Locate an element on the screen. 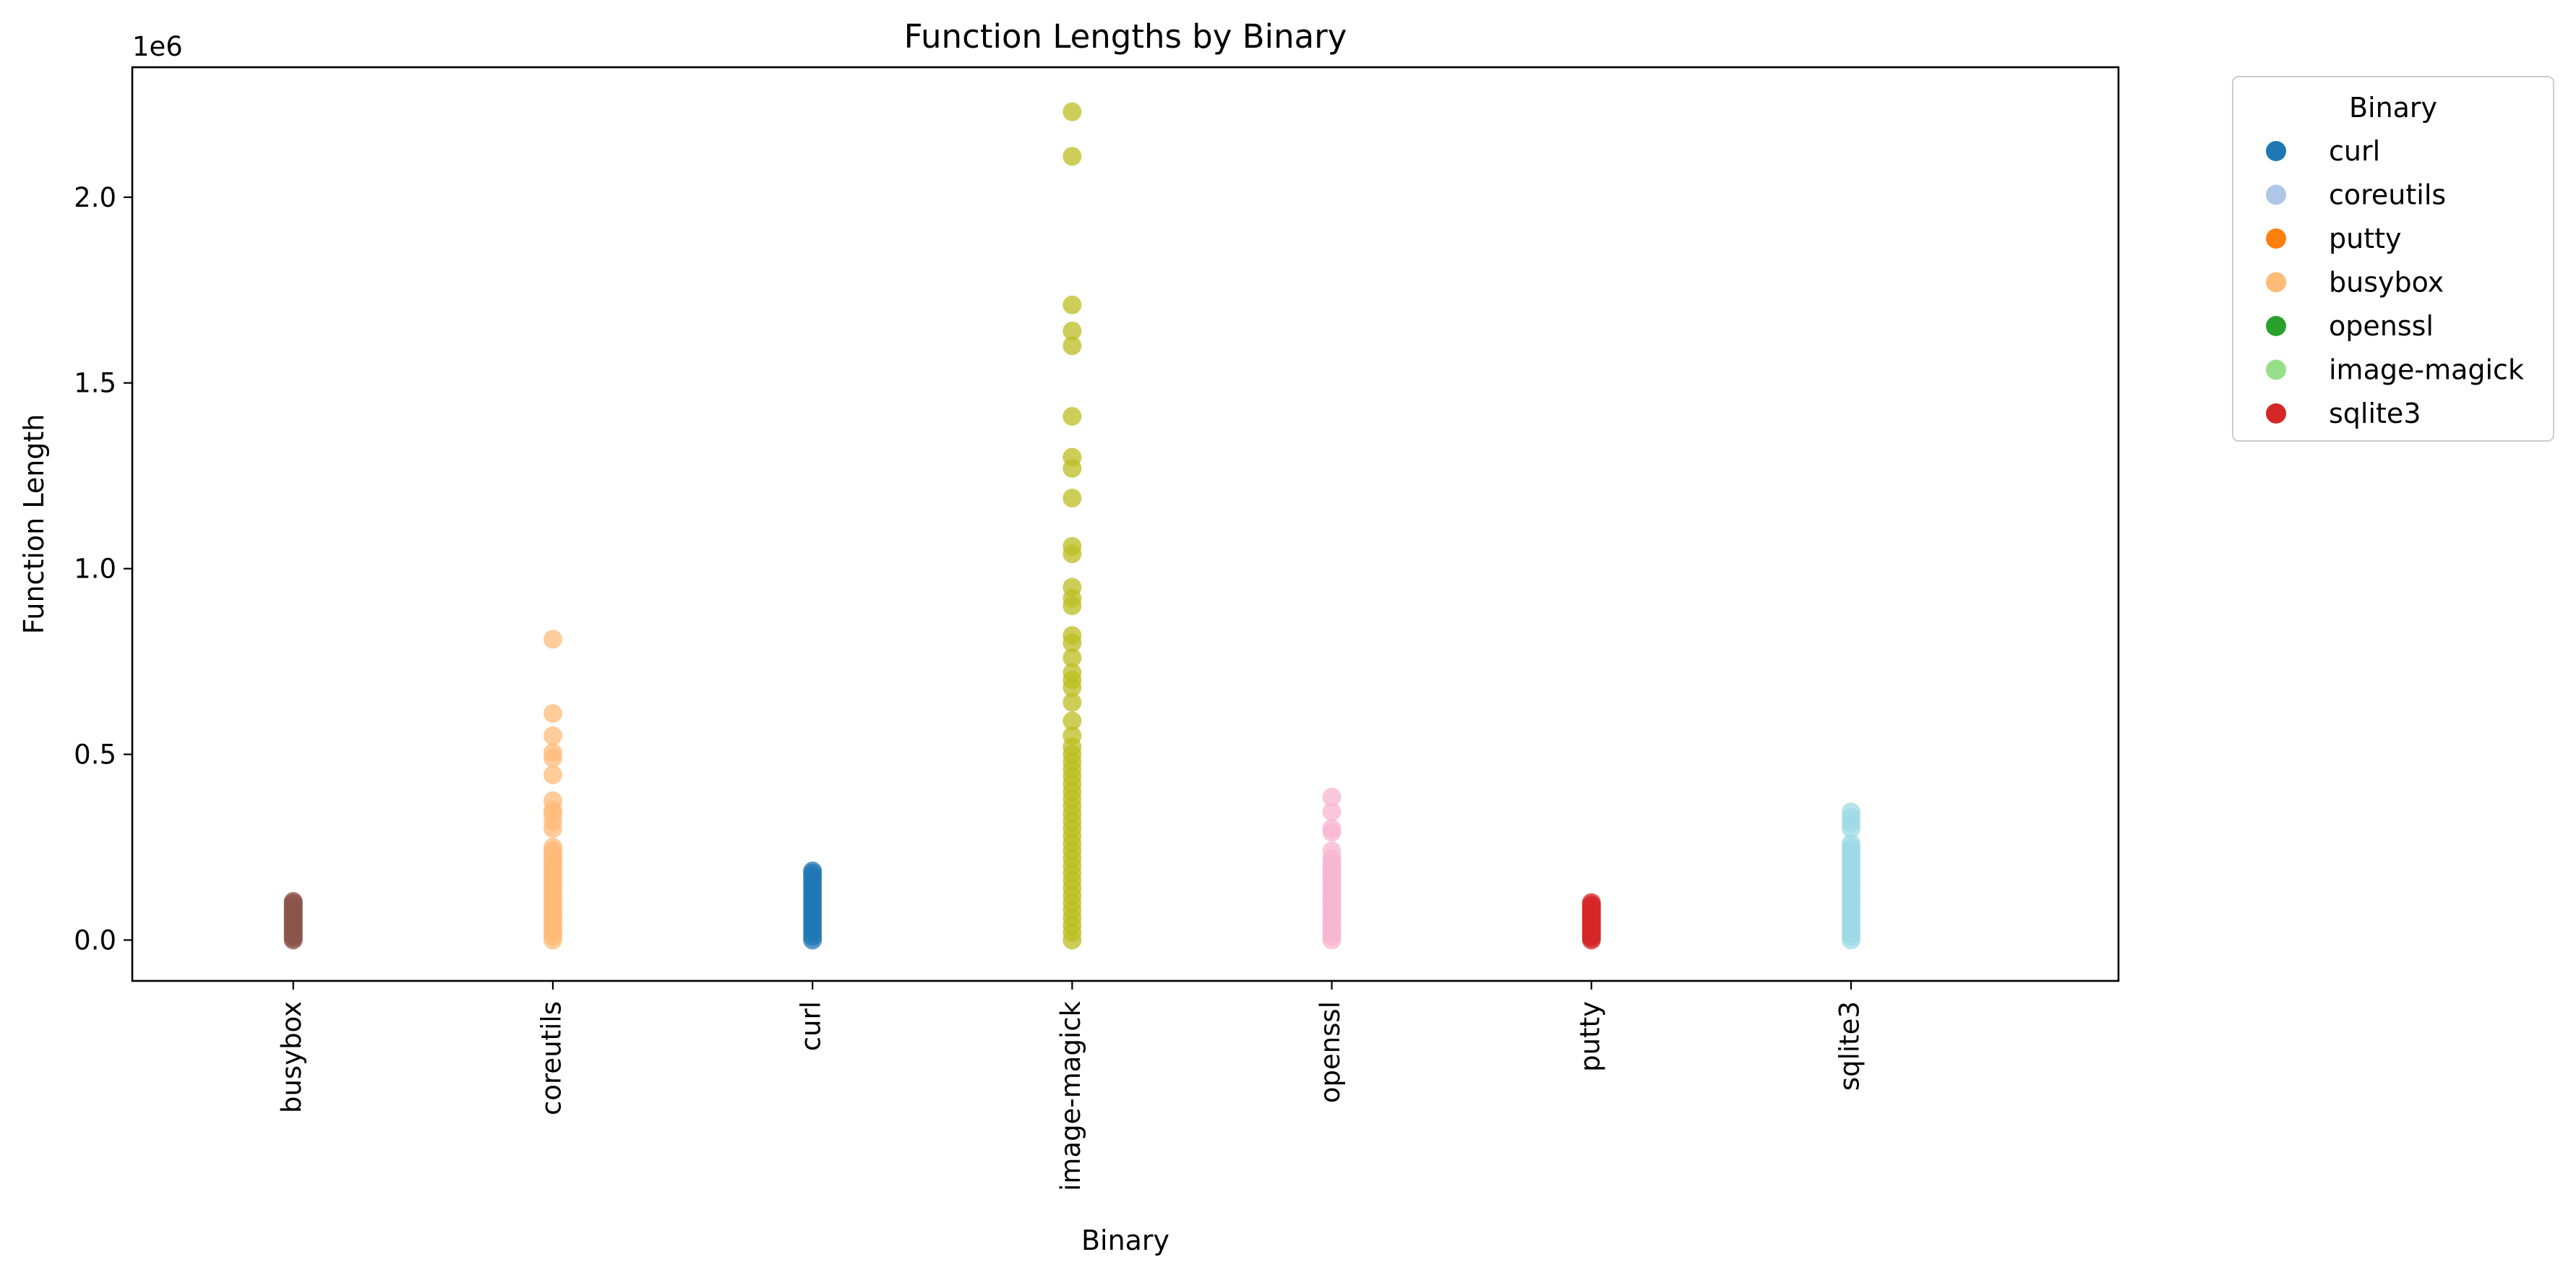 The image size is (2576, 1278). y-tick-label: 1.5 is located at coordinates (95, 383).